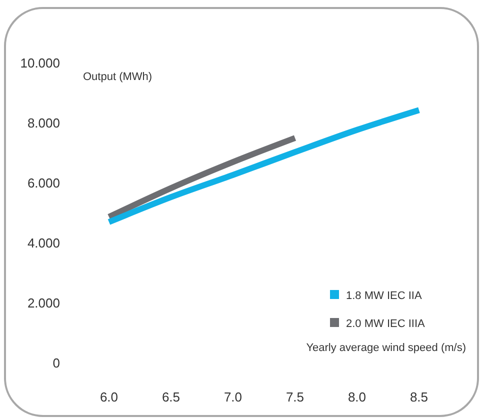 The image size is (483, 418). Describe the element at coordinates (40, 63) in the screenshot. I see `y-tick-label: 10.000` at that location.